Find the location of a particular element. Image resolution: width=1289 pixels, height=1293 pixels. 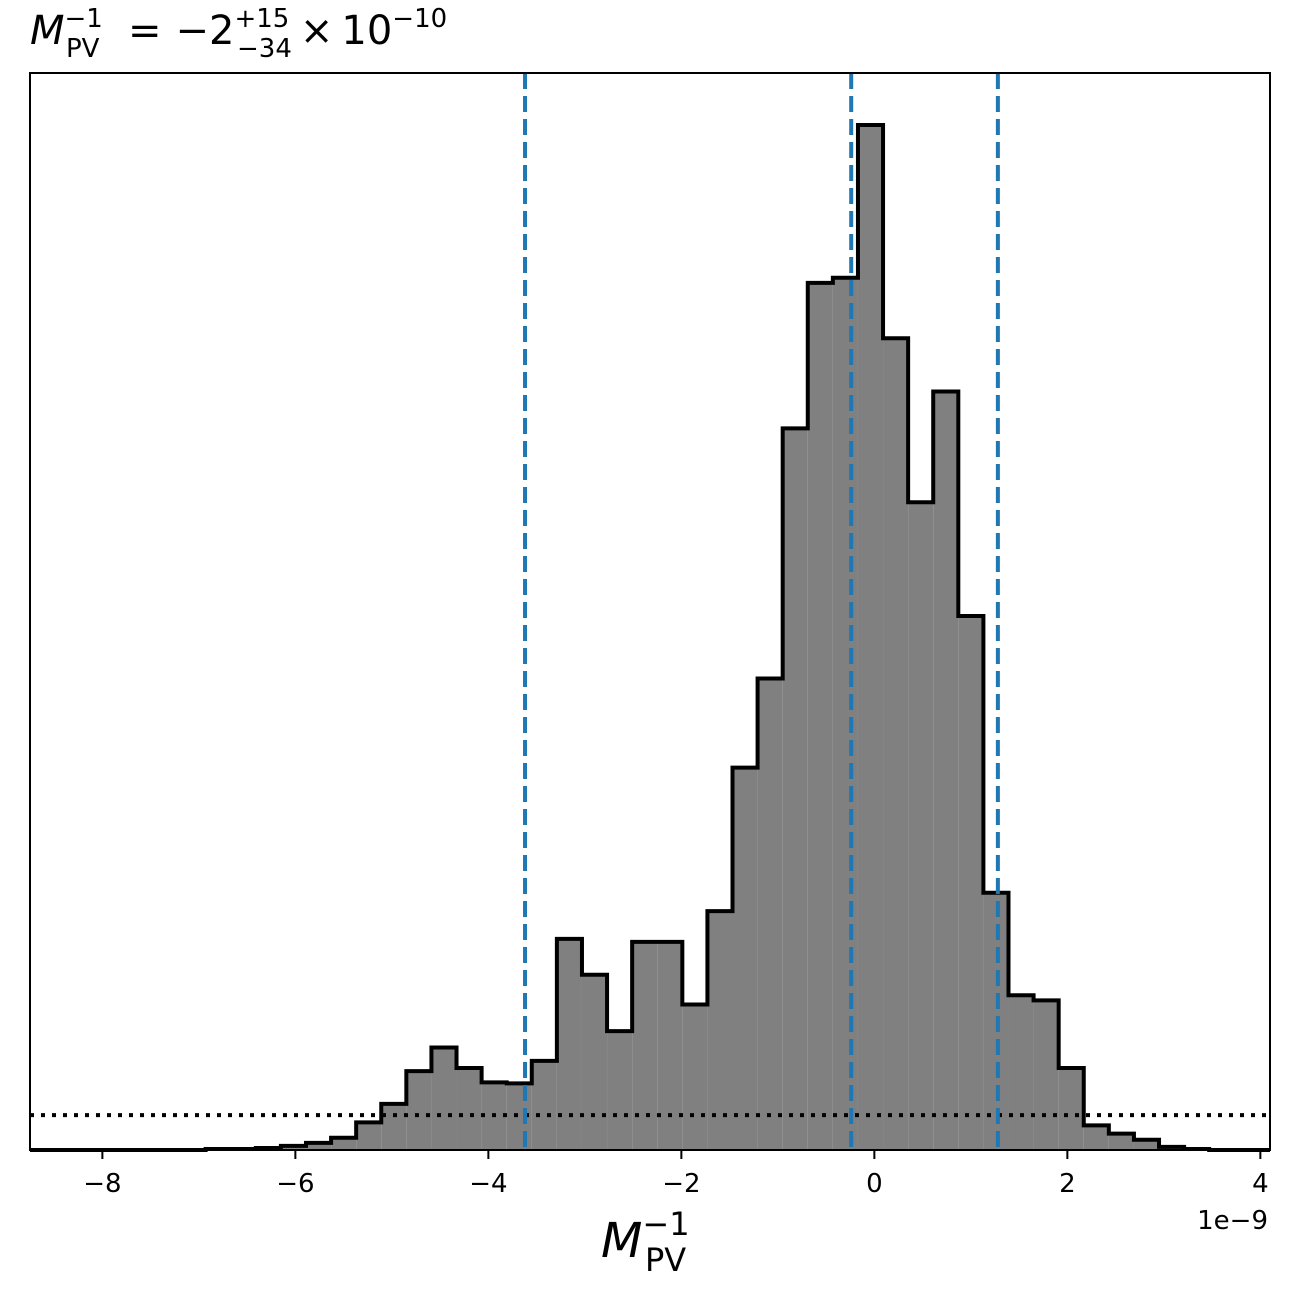

x-offset-label: 1e−9 is located at coordinates (1232, 1221).